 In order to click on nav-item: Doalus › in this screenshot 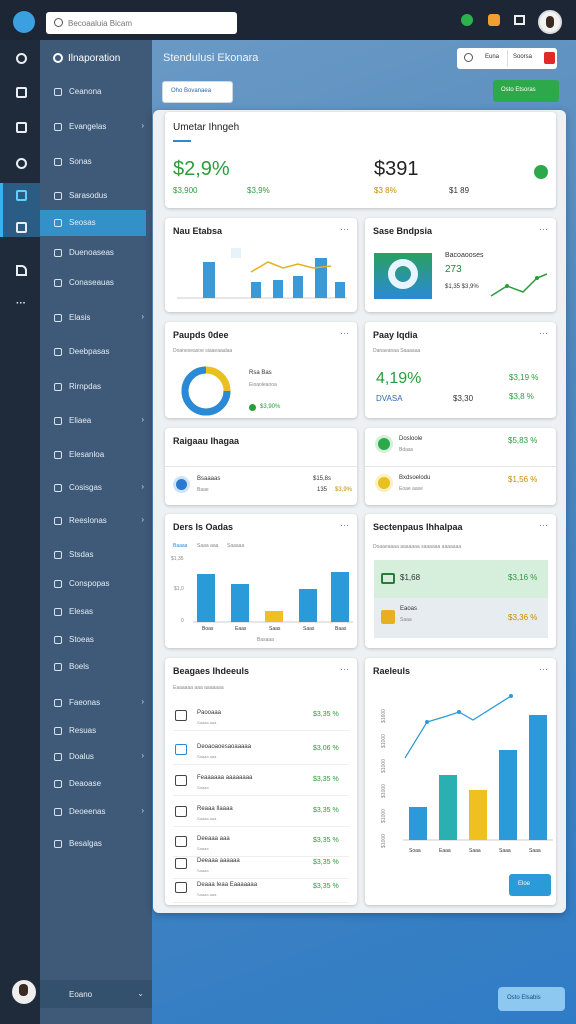, I will do `click(96, 757)`.